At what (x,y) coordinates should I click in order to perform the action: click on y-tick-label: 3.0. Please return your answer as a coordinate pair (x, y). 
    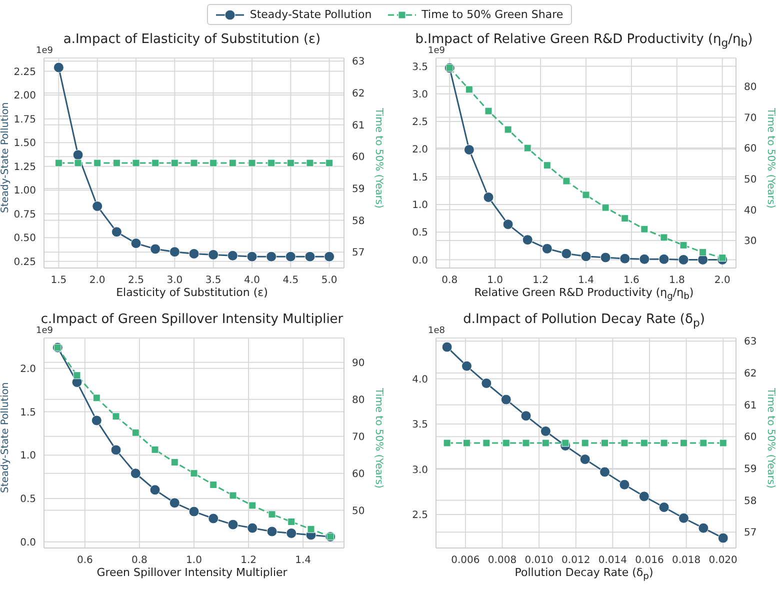
    Looking at the image, I should click on (420, 94).